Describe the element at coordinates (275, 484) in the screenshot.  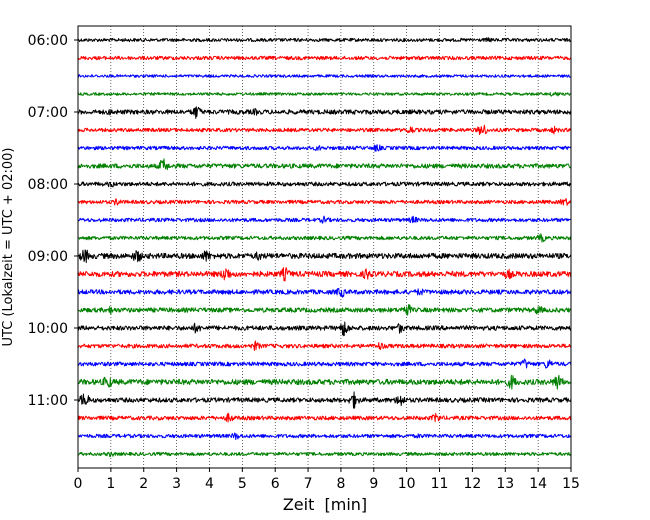
I see `x-tick-label: 6` at that location.